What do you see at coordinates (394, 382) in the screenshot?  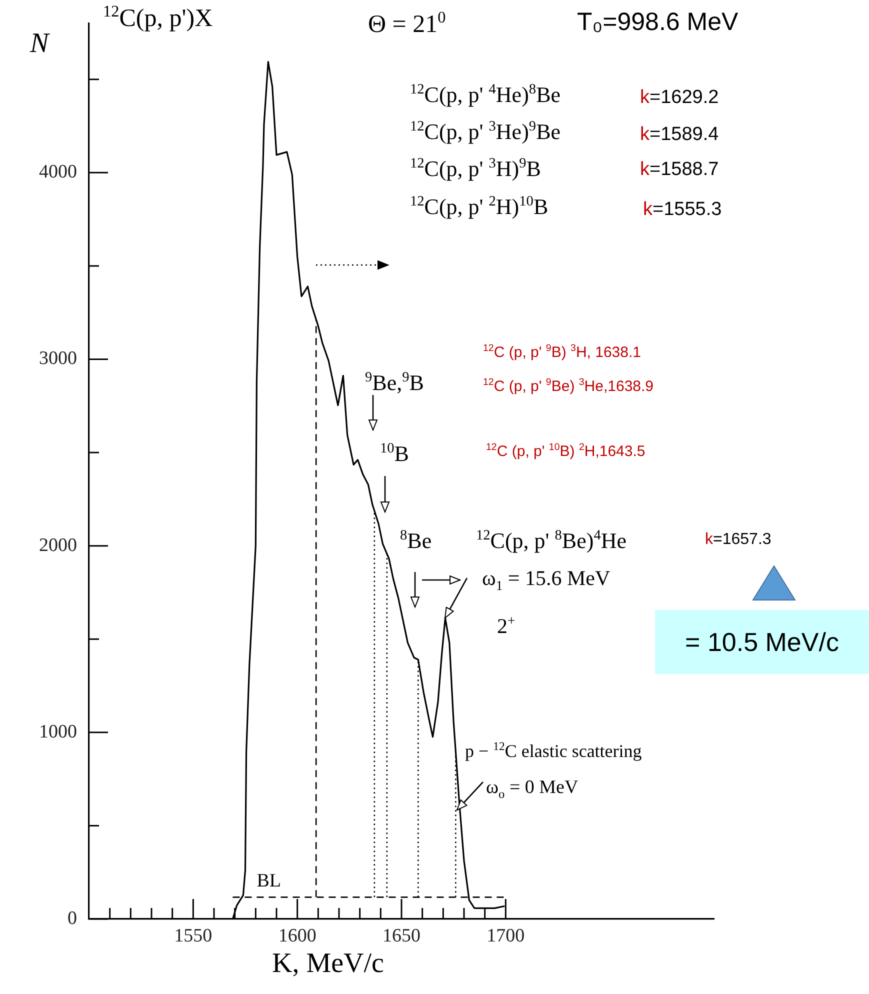 I see `annotation: $^{9}$Be,$^{9}$B` at bounding box center [394, 382].